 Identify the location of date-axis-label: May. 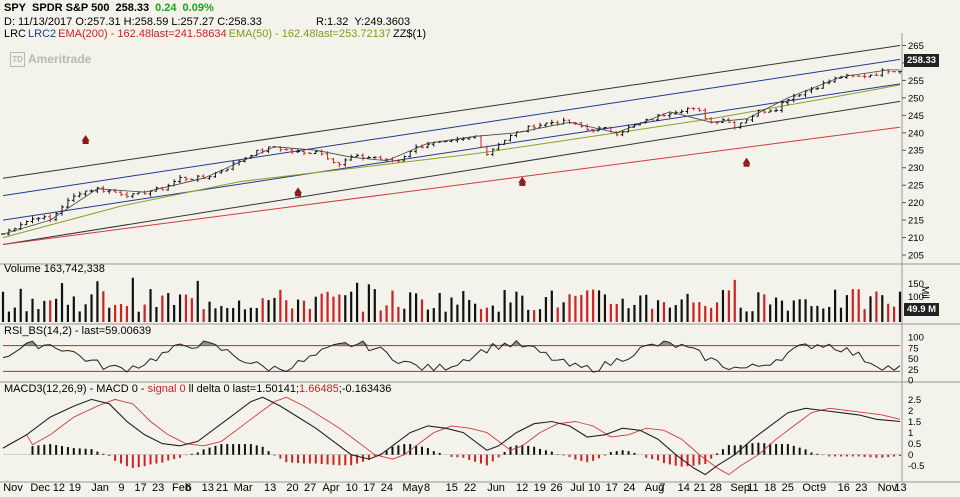
(413, 488).